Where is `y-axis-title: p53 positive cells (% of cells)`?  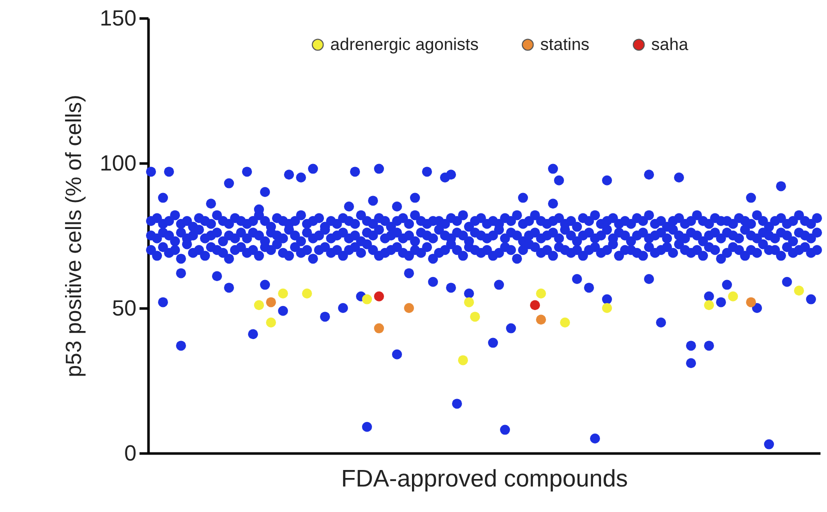
y-axis-title: p53 positive cells (% of cells) is located at coordinates (73, 236).